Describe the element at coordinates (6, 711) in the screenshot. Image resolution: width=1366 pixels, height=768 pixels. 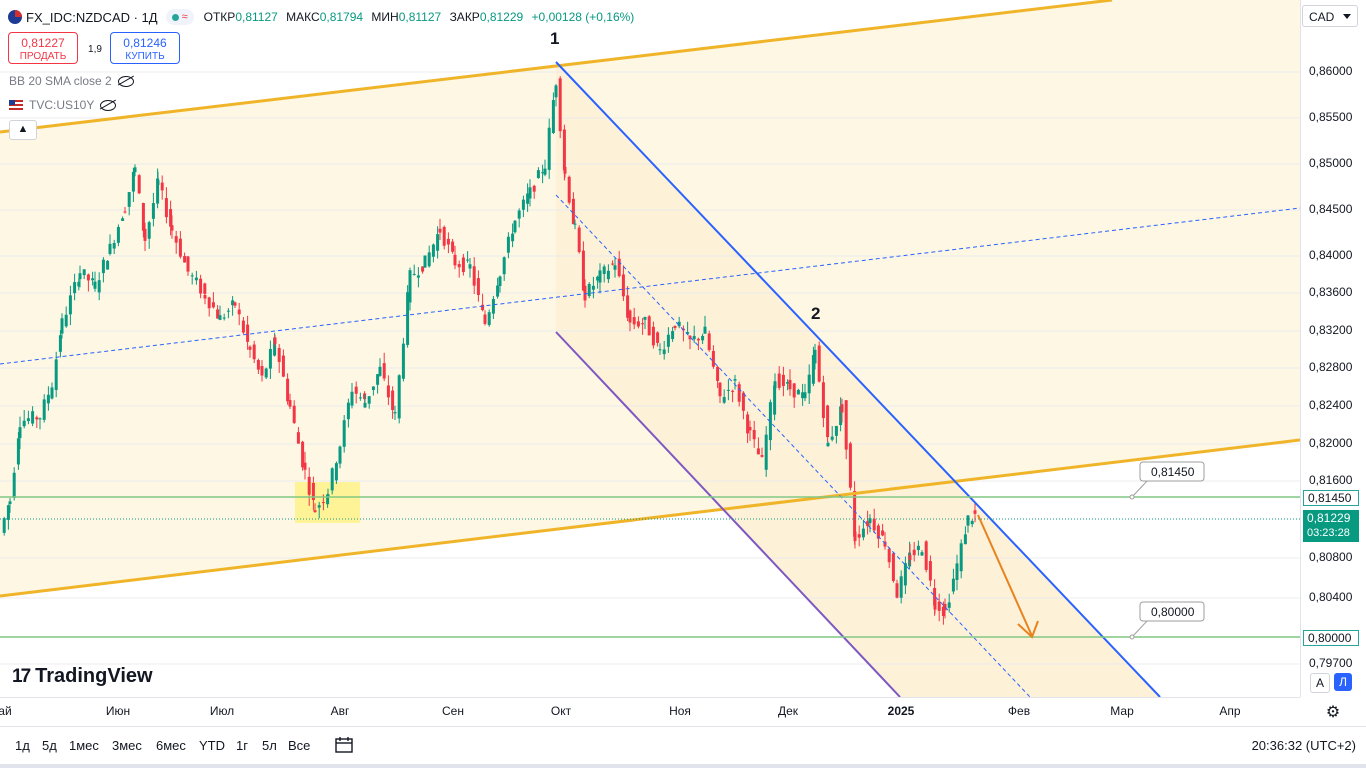
I see `time-tick-label: ай` at that location.